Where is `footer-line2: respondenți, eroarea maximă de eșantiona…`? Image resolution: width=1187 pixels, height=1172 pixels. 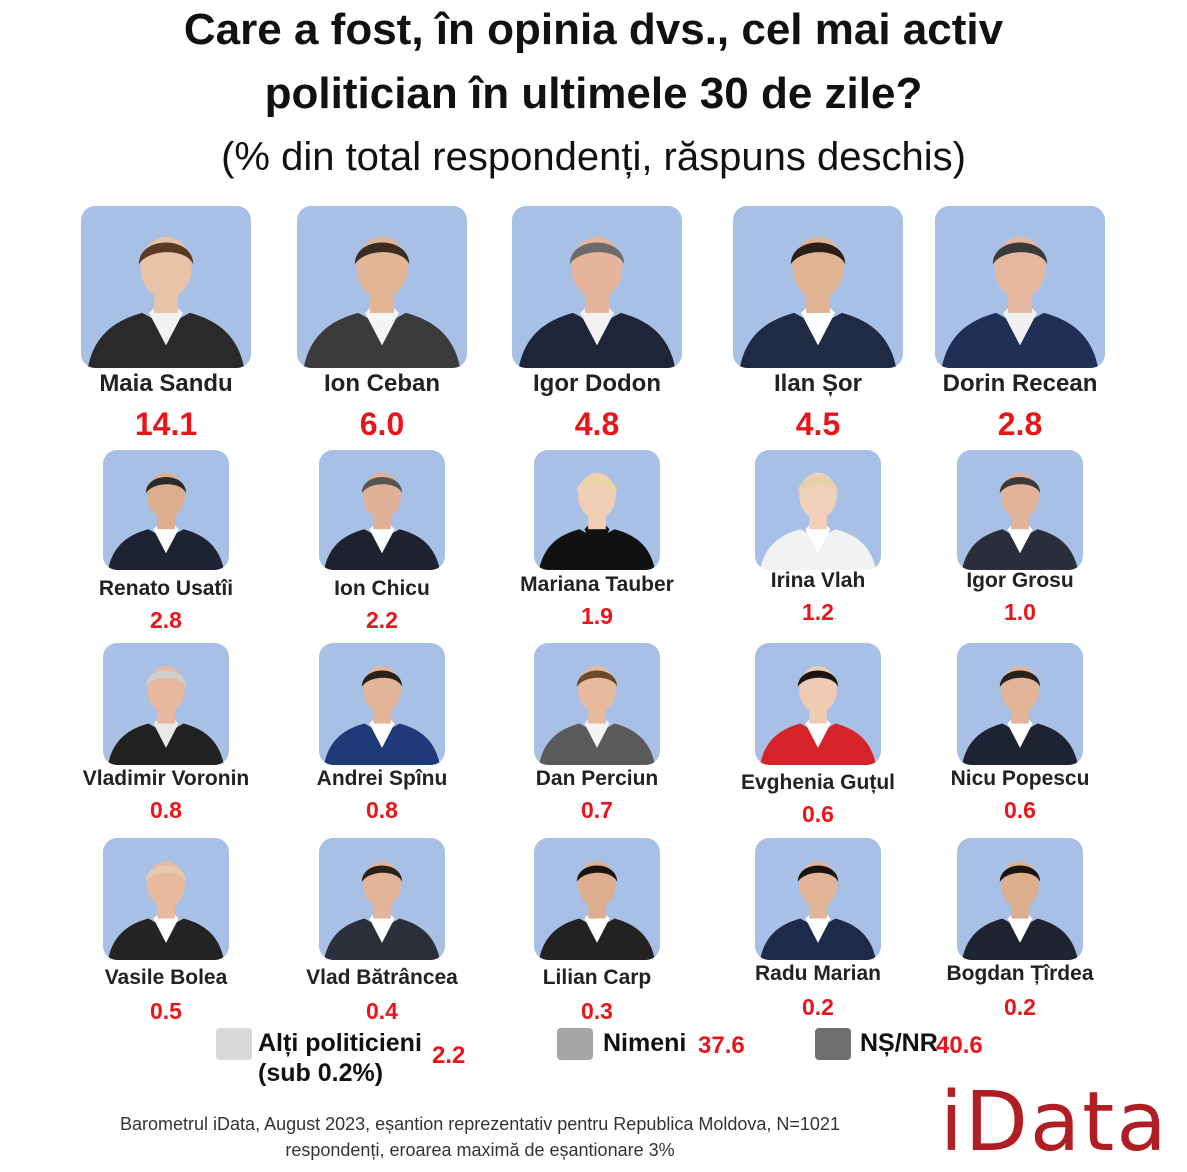 footer-line2: respondenți, eroarea maximă de eșantiona… is located at coordinates (480, 1150).